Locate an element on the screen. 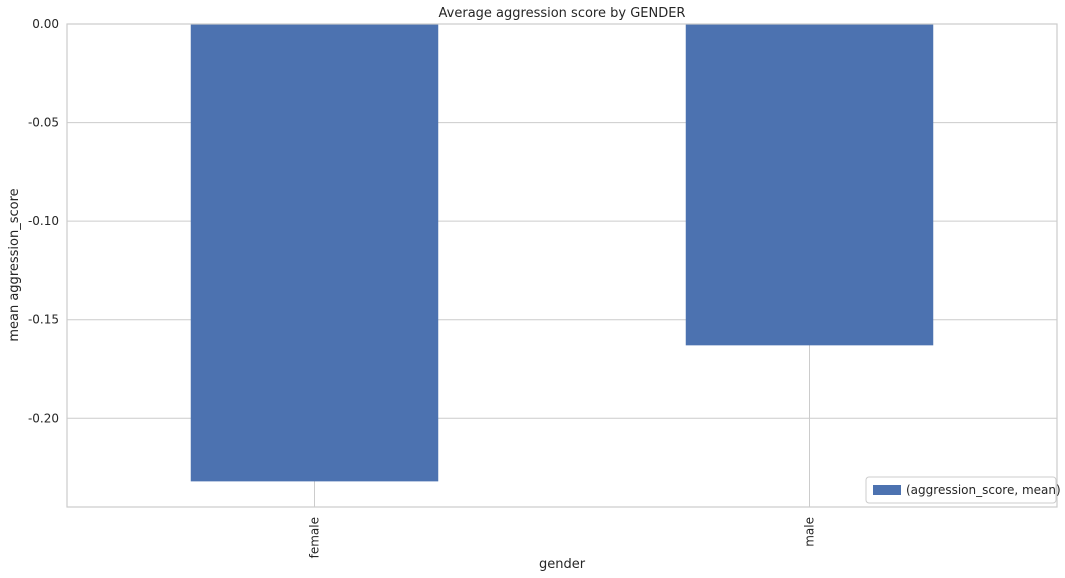  x-tick-label: male is located at coordinates (810, 532).